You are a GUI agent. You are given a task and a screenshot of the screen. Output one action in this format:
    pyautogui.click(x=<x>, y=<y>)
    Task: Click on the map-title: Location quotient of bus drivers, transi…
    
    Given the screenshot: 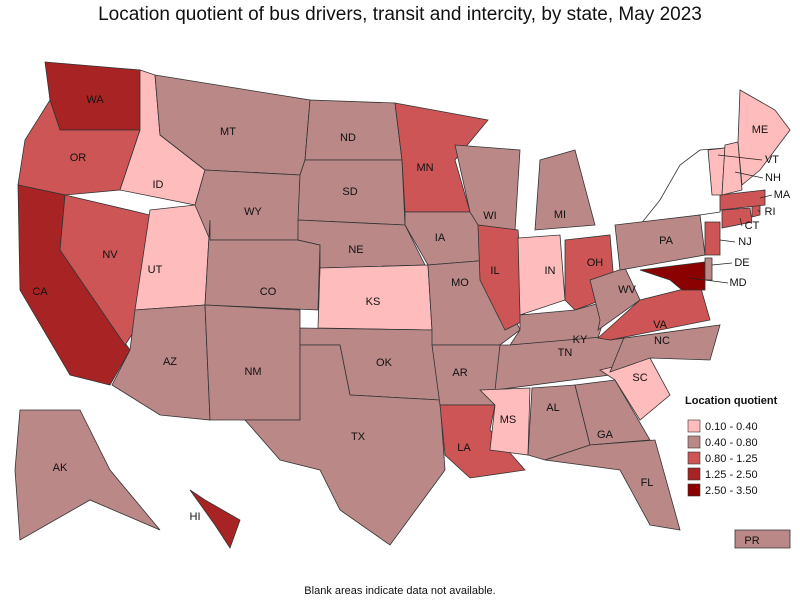 What is the action you would take?
    pyautogui.click(x=400, y=14)
    